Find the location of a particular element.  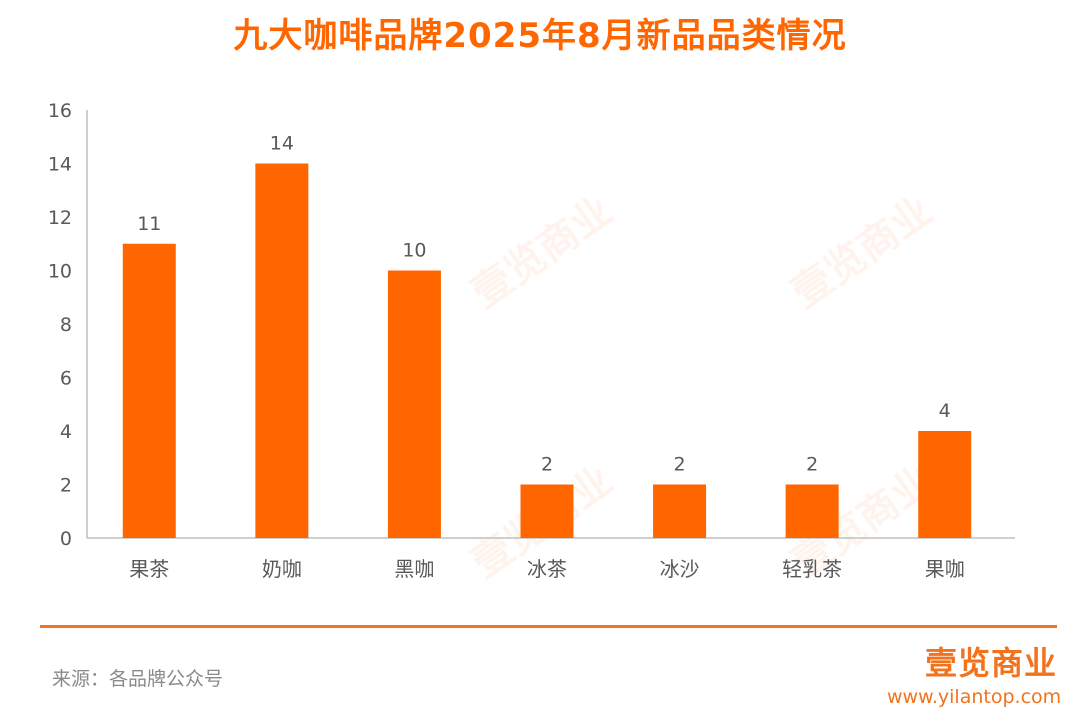

data-label: 10 is located at coordinates (414, 251).